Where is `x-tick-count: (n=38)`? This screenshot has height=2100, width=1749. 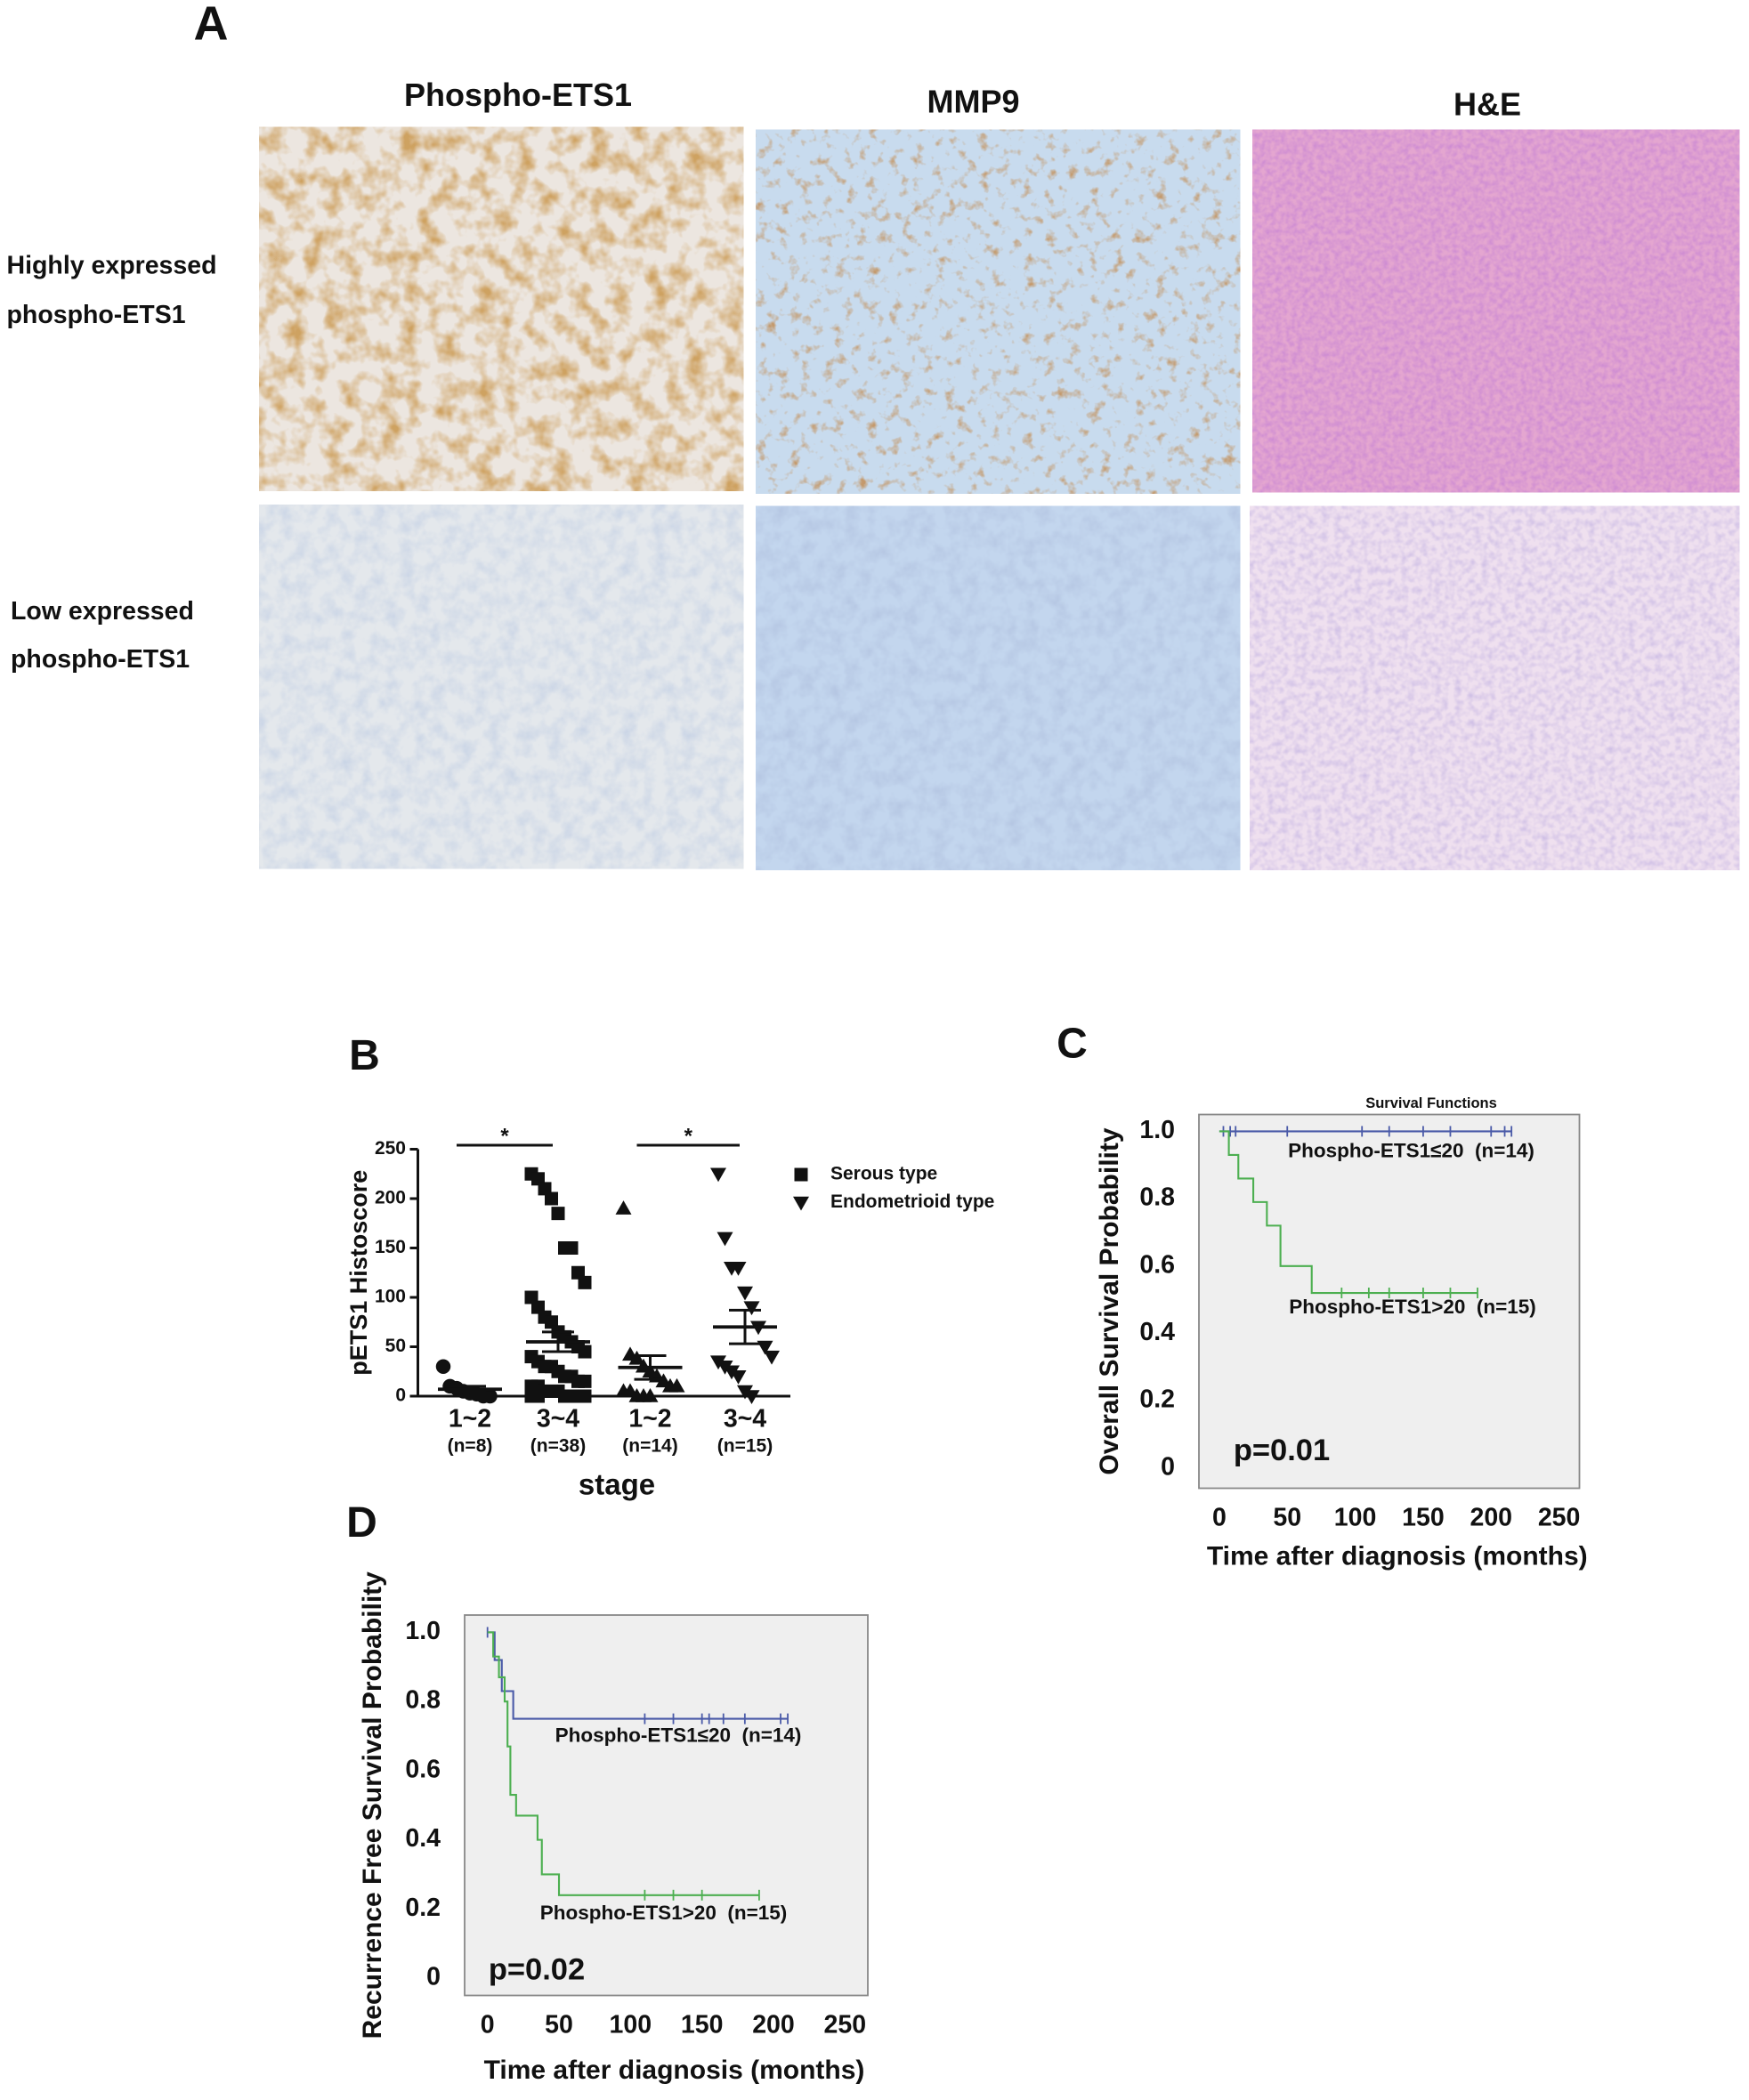 x-tick-count: (n=38) is located at coordinates (558, 1446).